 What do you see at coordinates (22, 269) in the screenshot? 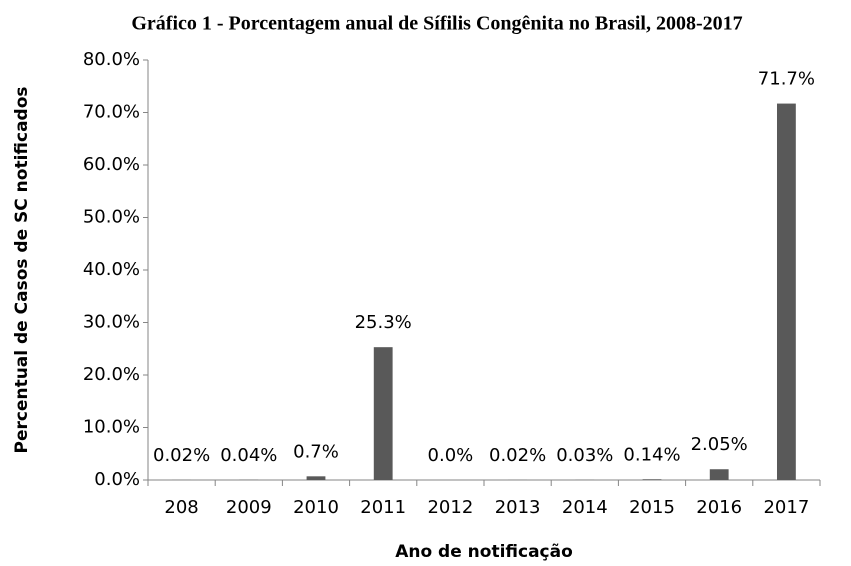
I see `y-axis-label: Percentual de Casos de SC notificados` at bounding box center [22, 269].